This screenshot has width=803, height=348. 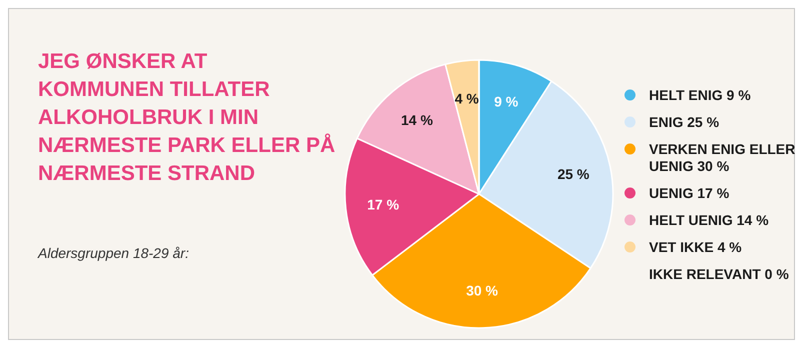 What do you see at coordinates (573, 174) in the screenshot?
I see `data-label: 25 %` at bounding box center [573, 174].